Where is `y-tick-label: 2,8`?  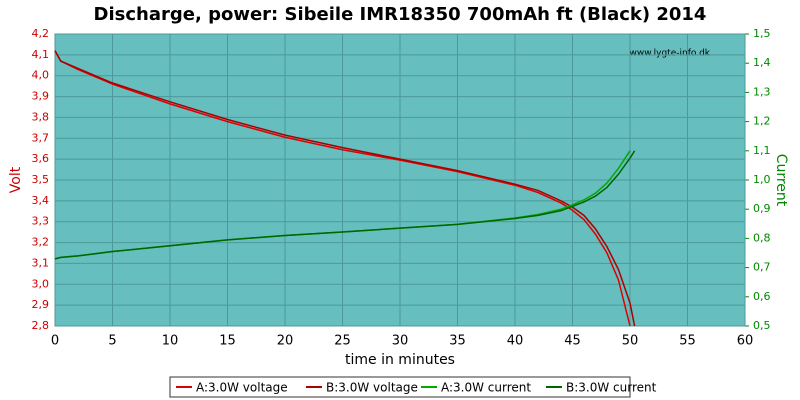 y-tick-label: 2,8 is located at coordinates (41, 325).